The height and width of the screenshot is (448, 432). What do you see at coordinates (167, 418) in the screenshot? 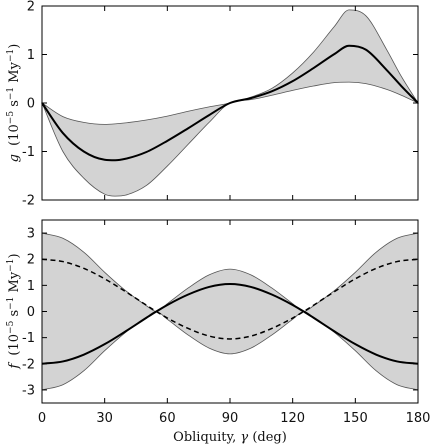
I see `bottom-xtick-label: 60` at bounding box center [167, 418].